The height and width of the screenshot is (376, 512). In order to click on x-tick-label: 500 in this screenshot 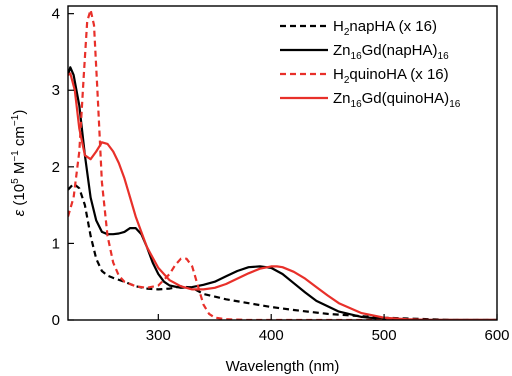, I will do `click(384, 335)`.